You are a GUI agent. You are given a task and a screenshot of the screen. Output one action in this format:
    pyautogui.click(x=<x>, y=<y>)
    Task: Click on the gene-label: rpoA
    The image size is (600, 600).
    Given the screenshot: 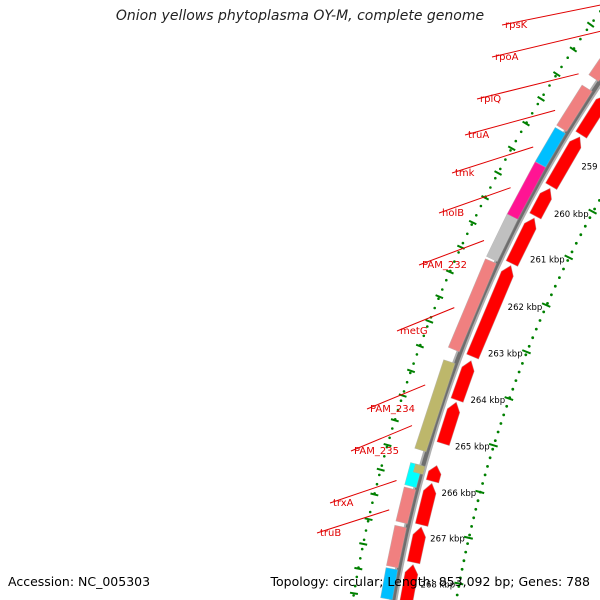 What is the action you would take?
    pyautogui.click(x=507, y=57)
    